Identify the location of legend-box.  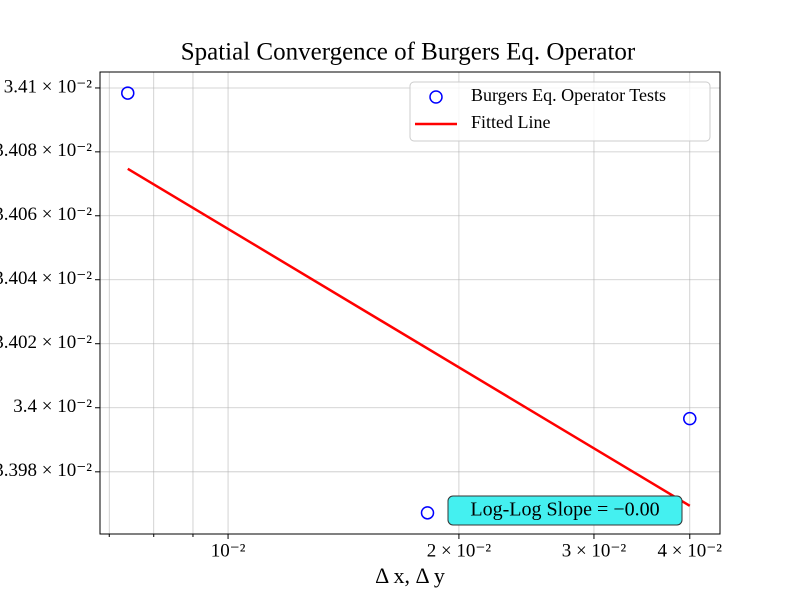
(560, 111).